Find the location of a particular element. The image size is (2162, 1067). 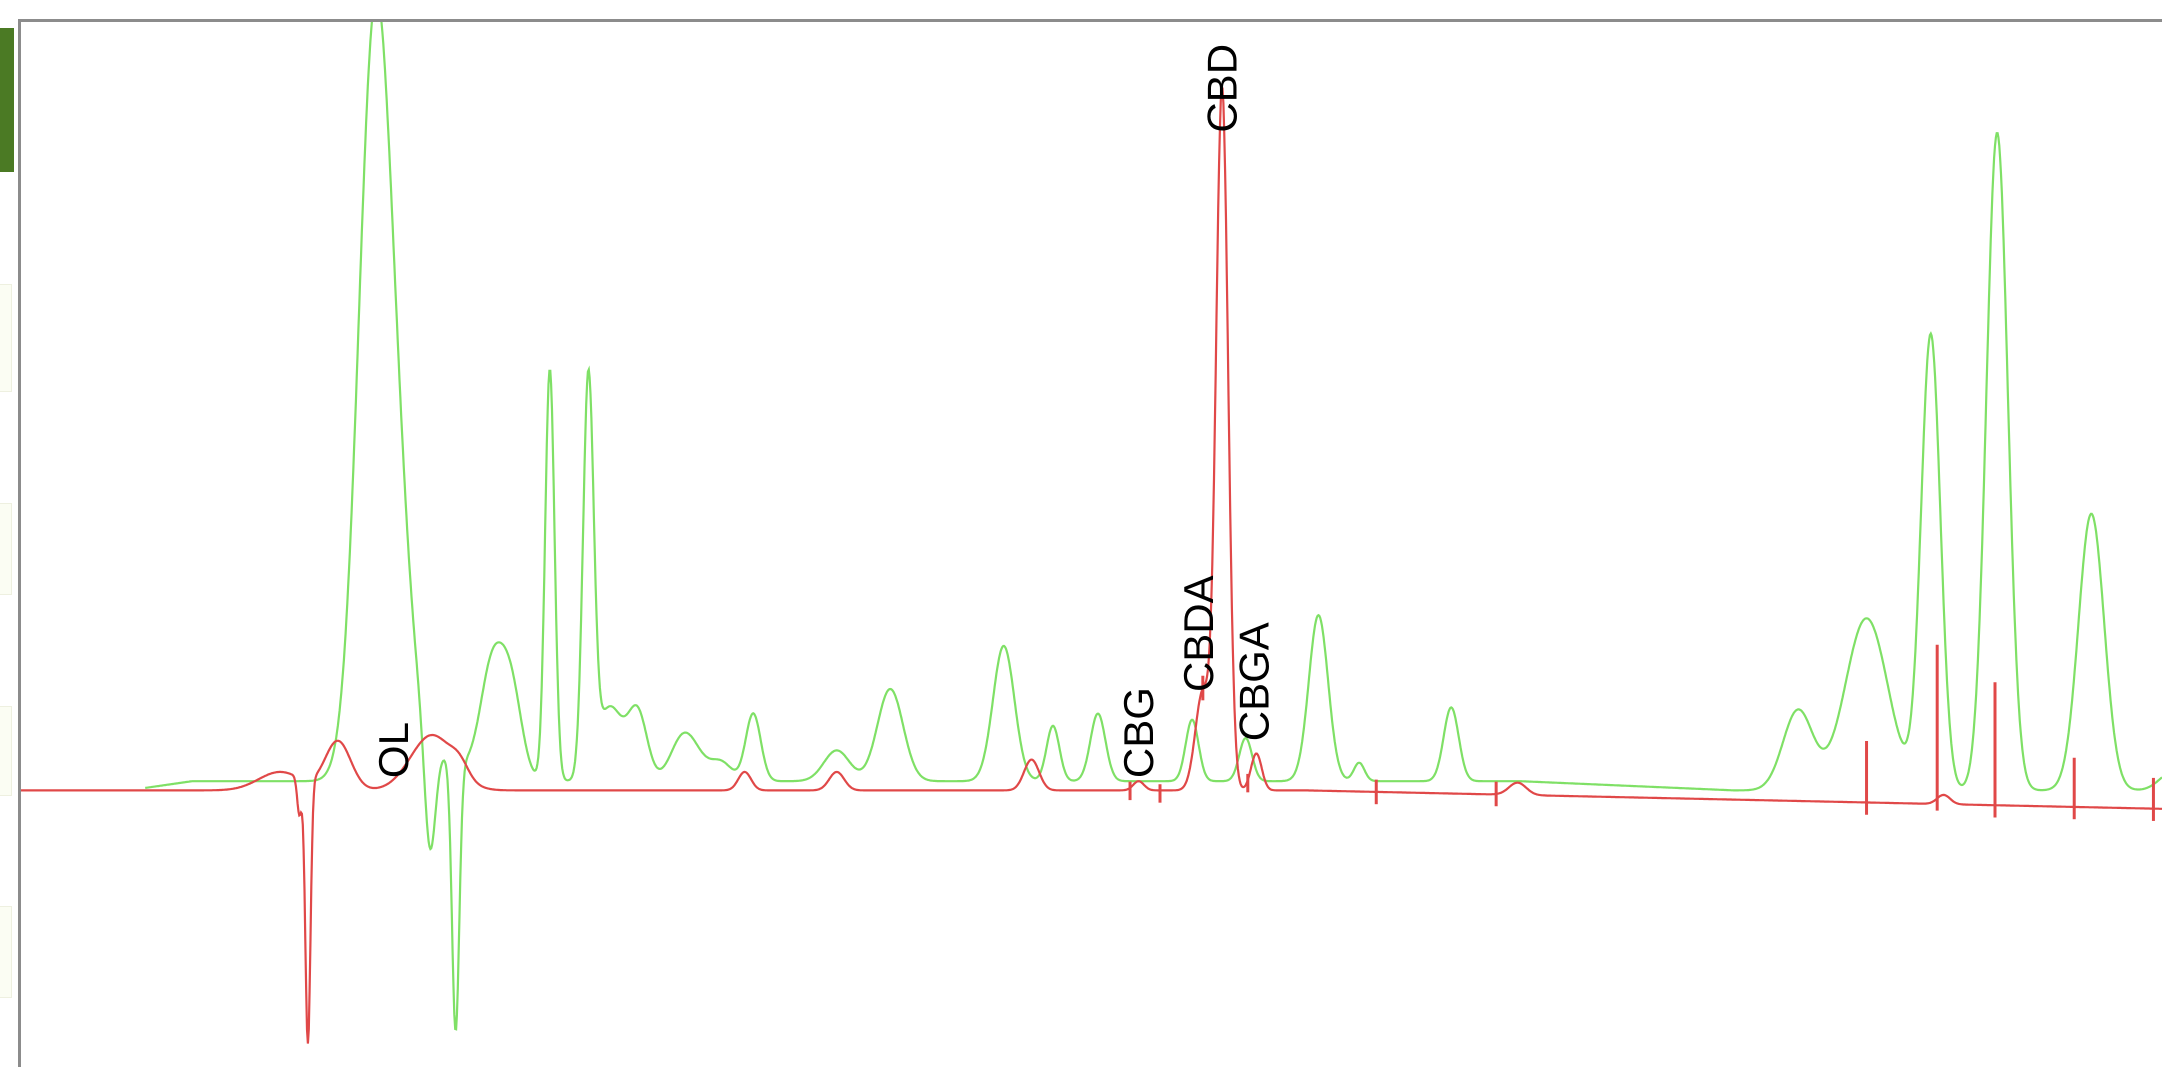

peak-label-cbd: CBD is located at coordinates (1222, 88).